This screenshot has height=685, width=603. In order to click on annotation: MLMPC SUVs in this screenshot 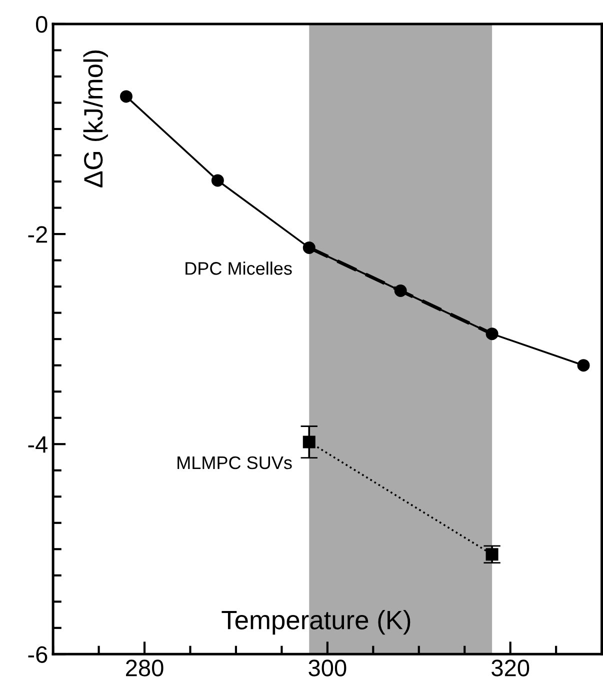, I will do `click(235, 463)`.